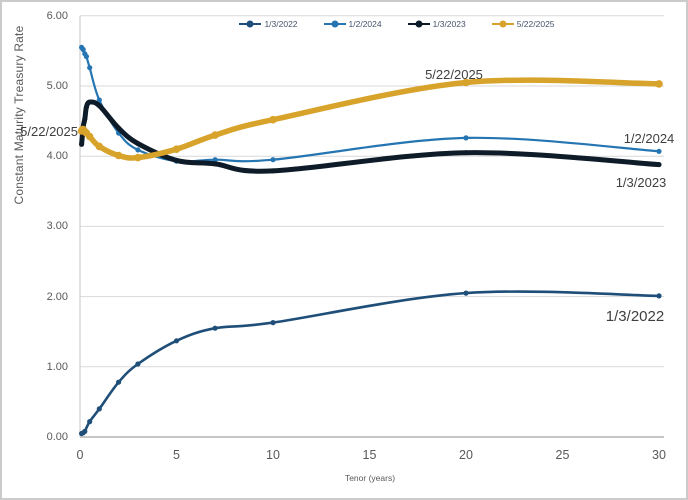  Describe the element at coordinates (19, 115) in the screenshot. I see `y-axis-title: Constant Maturity Treasury Rate` at that location.